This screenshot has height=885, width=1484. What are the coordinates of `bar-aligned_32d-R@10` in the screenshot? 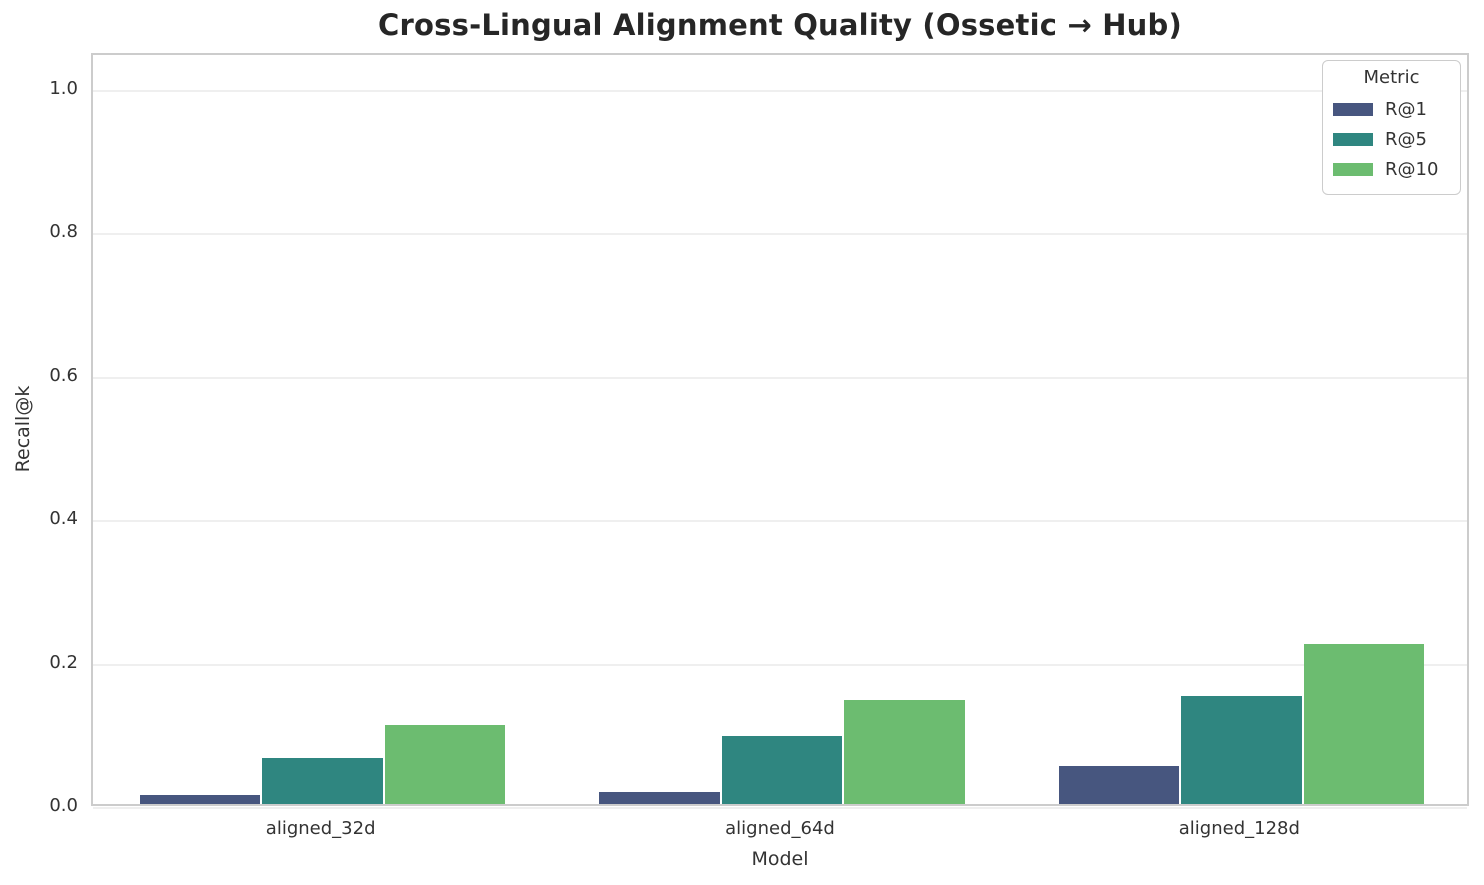 It's located at (445, 764).